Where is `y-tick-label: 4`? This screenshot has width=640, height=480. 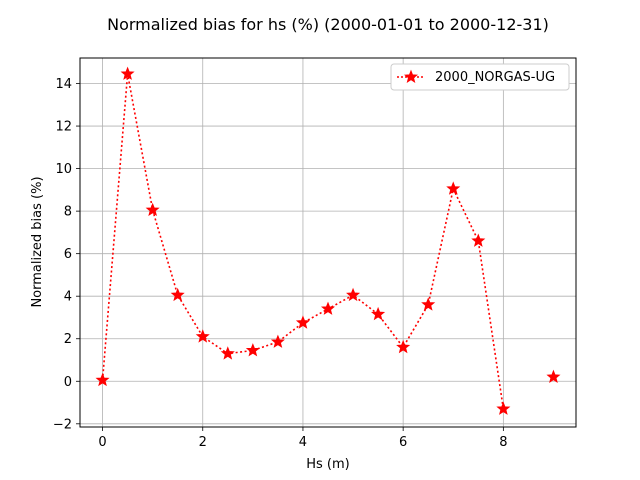
y-tick-label: 4 is located at coordinates (68, 297).